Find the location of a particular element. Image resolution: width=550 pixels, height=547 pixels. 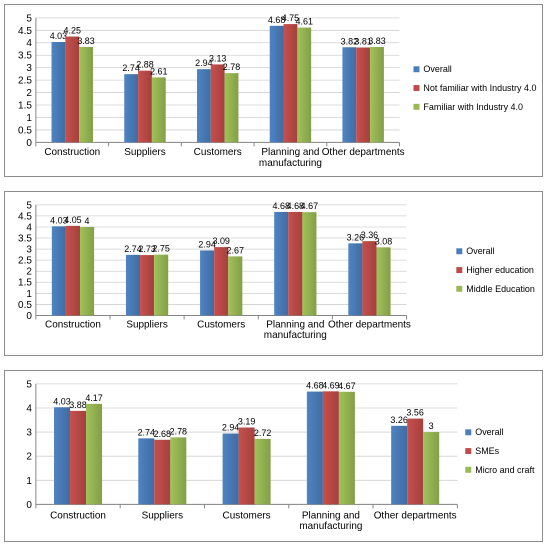

y-tick-label: 2 is located at coordinates (29, 93).